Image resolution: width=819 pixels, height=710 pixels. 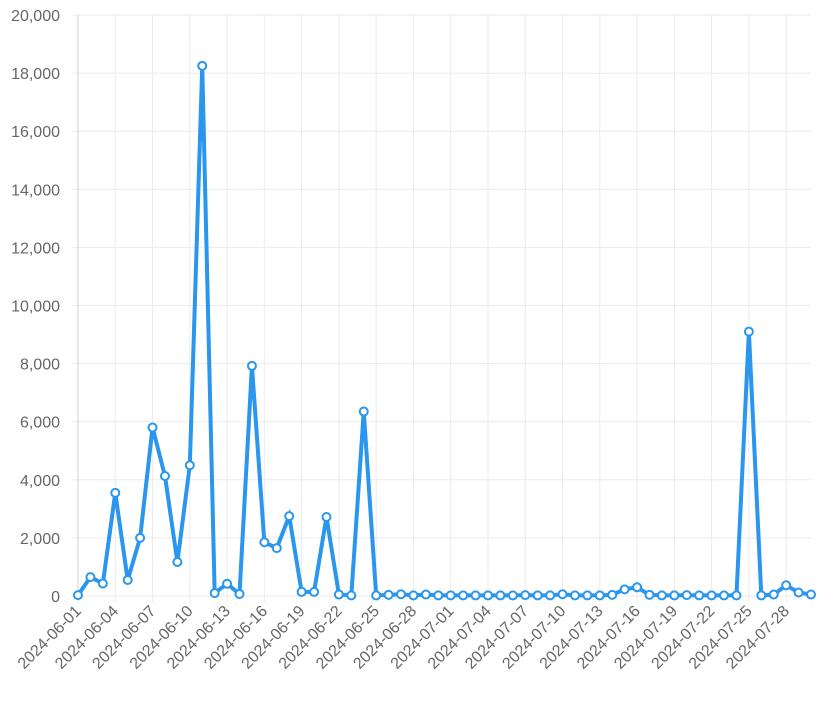 What do you see at coordinates (55, 597) in the screenshot?
I see `y-tick-label: 0` at bounding box center [55, 597].